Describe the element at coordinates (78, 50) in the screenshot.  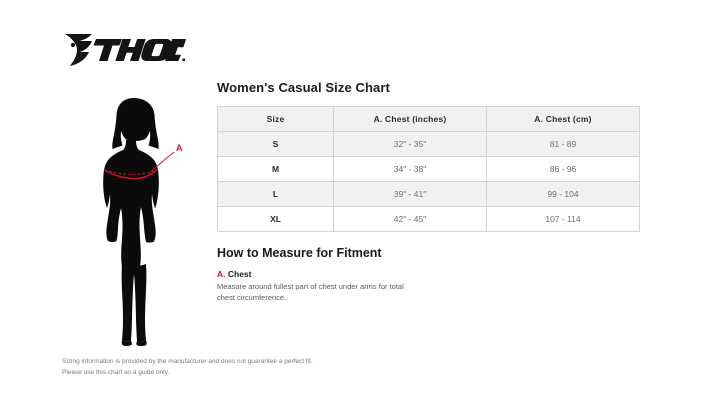
I see `thor-helmet-icon` at that location.